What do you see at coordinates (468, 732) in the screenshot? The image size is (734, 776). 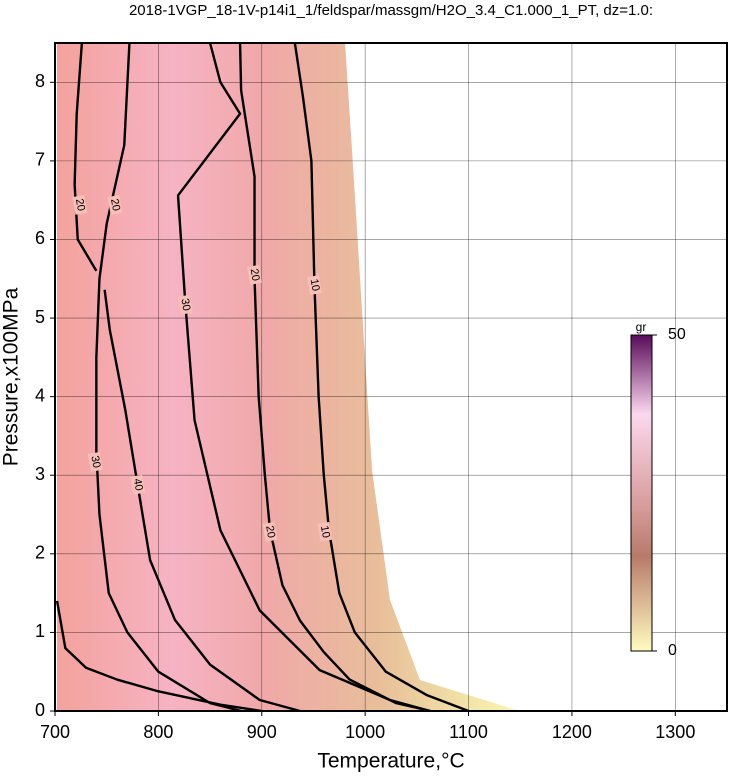 I see `x-tick-label: 1100` at bounding box center [468, 732].